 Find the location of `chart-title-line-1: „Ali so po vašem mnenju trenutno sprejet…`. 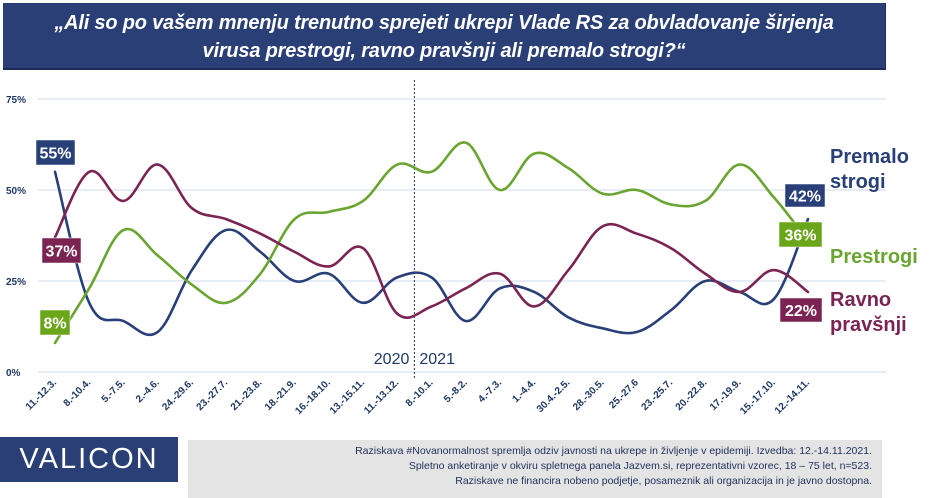

chart-title-line-1: „Ali so po vašem mnenju trenutno sprejet… is located at coordinates (444, 22).